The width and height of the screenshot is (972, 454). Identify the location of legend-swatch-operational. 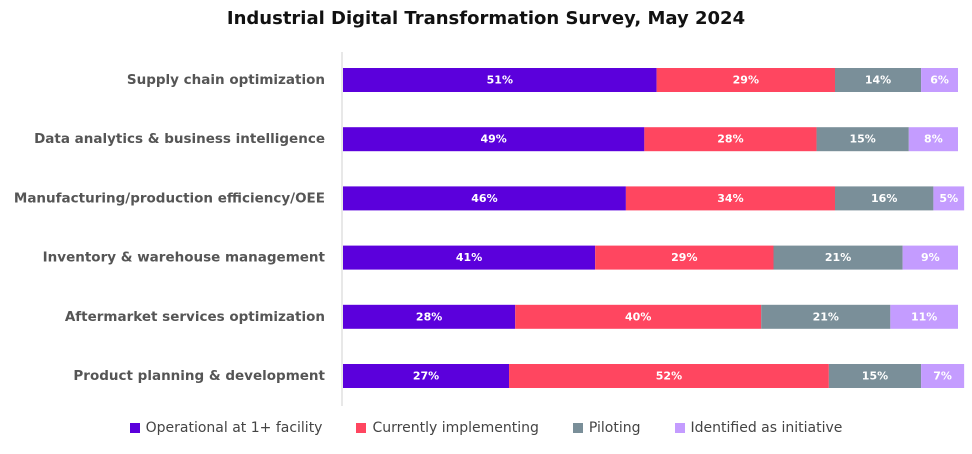
(134, 428).